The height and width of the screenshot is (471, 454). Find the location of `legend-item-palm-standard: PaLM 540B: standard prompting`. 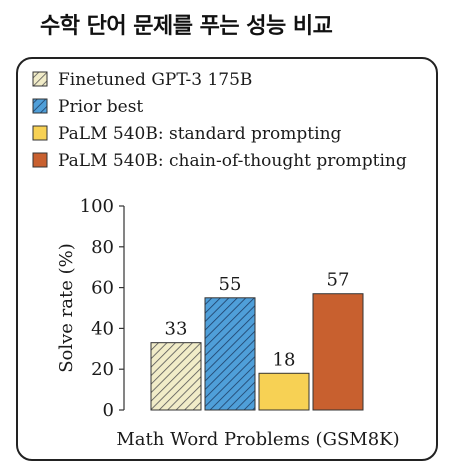

legend-item-palm-standard: PaLM 540B: standard prompting is located at coordinates (187, 134).